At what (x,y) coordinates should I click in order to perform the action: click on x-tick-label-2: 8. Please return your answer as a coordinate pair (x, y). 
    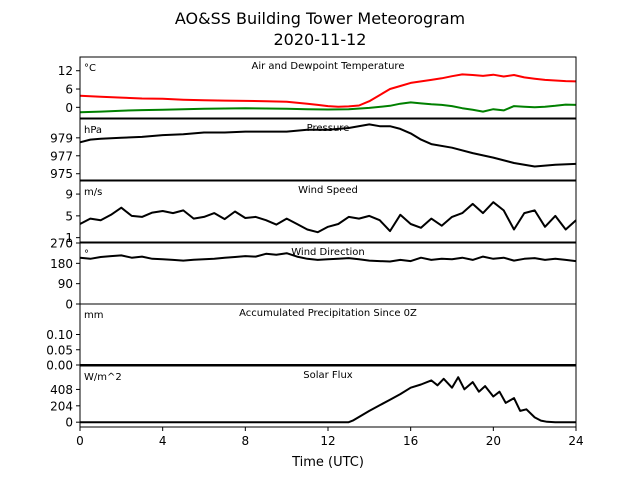
    Looking at the image, I should click on (246, 441).